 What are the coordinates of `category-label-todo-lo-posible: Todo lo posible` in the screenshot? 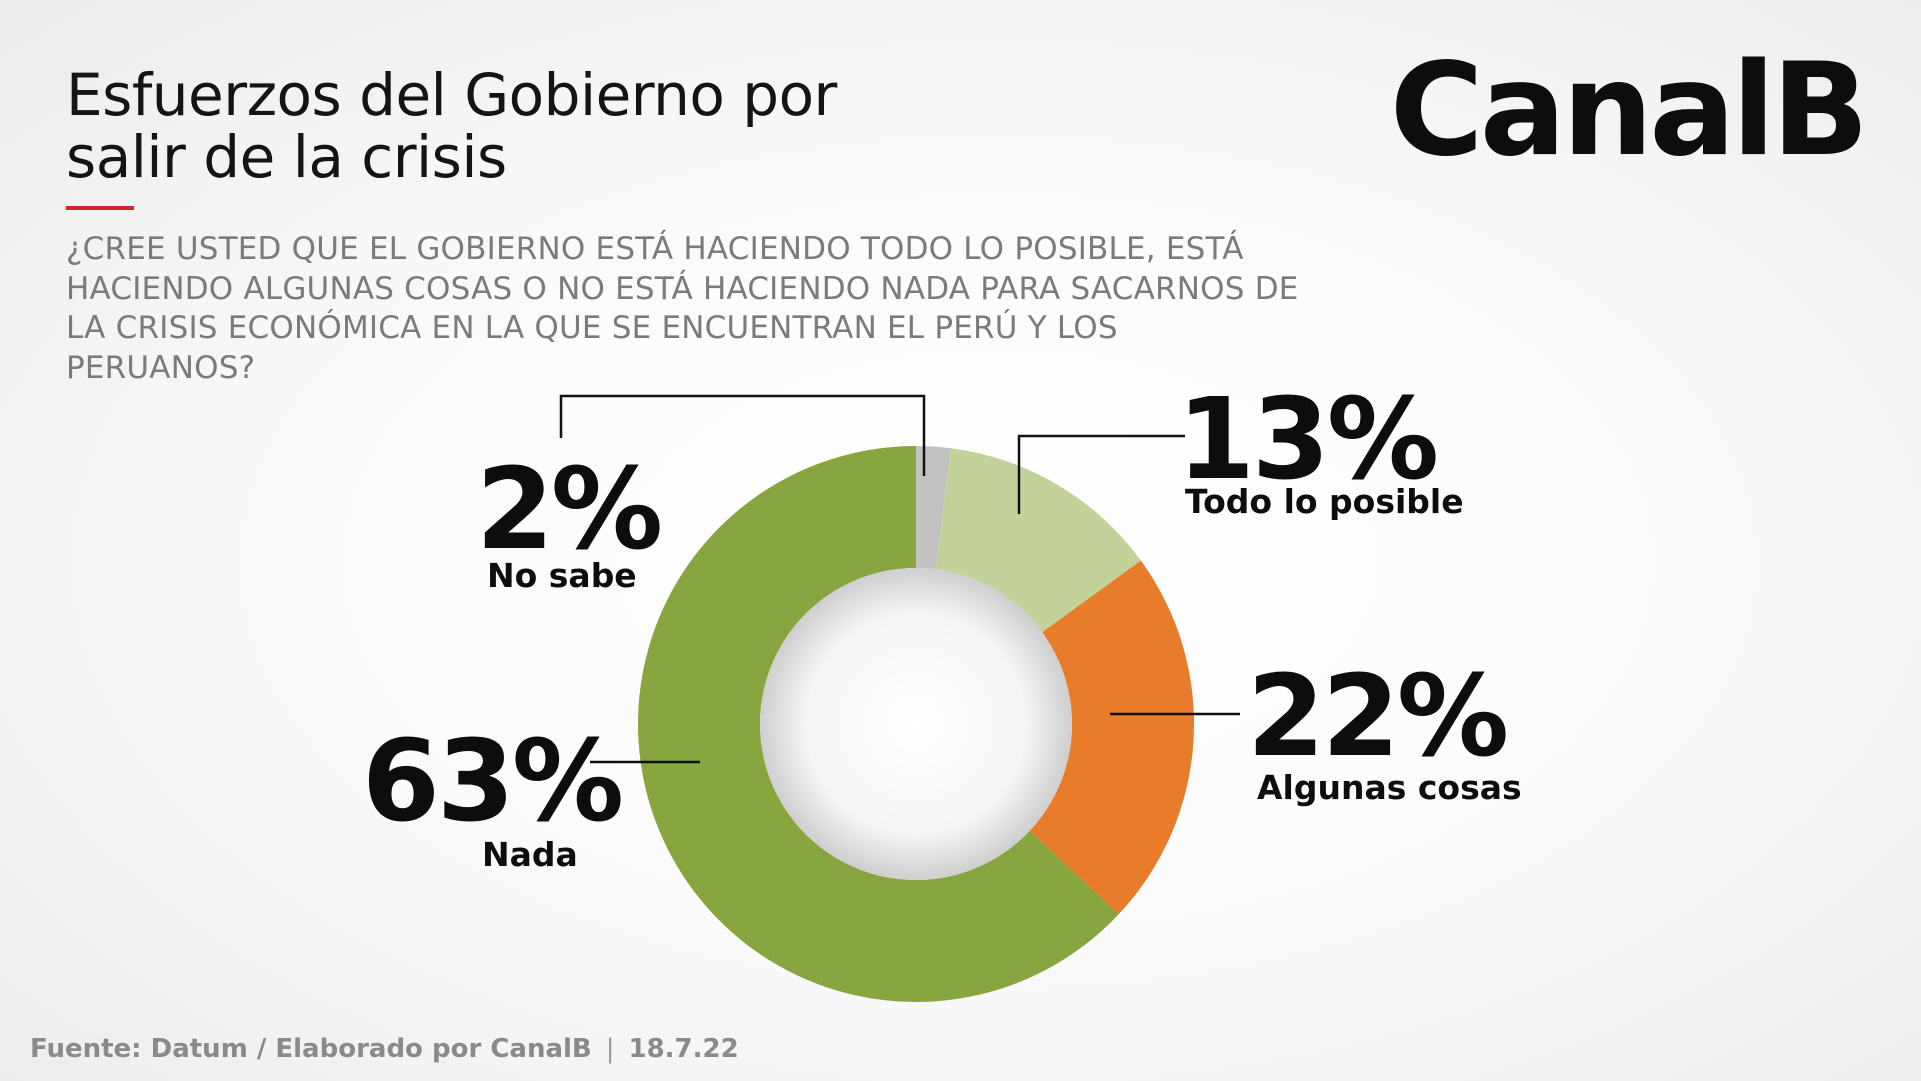 It's located at (1324, 501).